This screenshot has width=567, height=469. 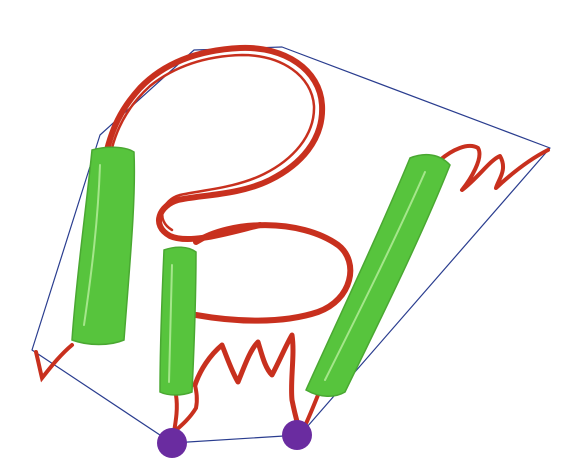 What do you see at coordinates (494, 167) in the screenshot?
I see `right-squiggle-curve` at bounding box center [494, 167].